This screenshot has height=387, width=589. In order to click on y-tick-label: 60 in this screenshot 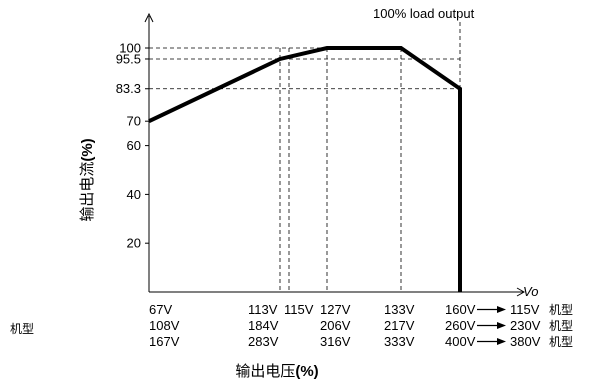, I will do `click(134, 145)`.